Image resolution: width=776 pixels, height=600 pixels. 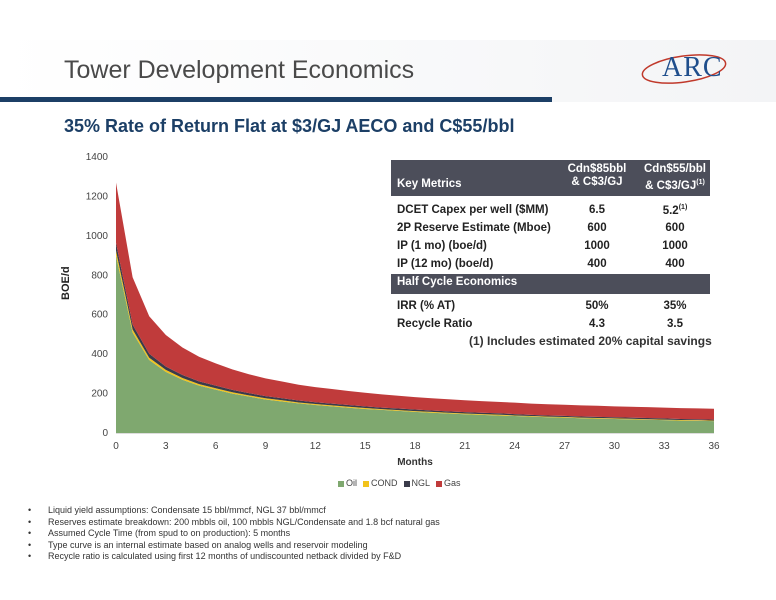 I want to click on y-tick-label: 1200, so click(x=97, y=196).